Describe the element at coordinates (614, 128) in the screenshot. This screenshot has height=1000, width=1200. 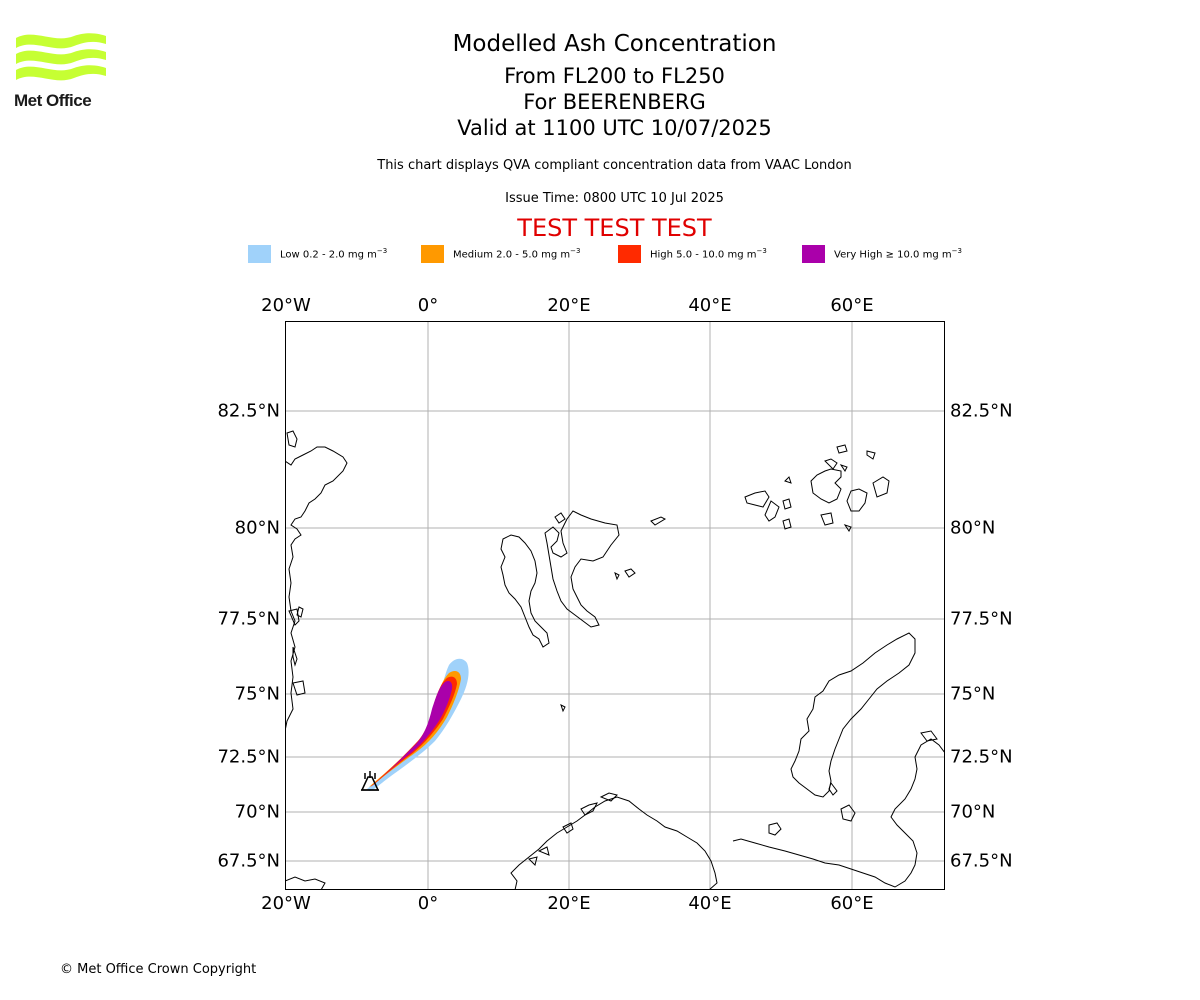
I see `valid-time: Valid at 1100 UTC 10/07/2025` at that location.